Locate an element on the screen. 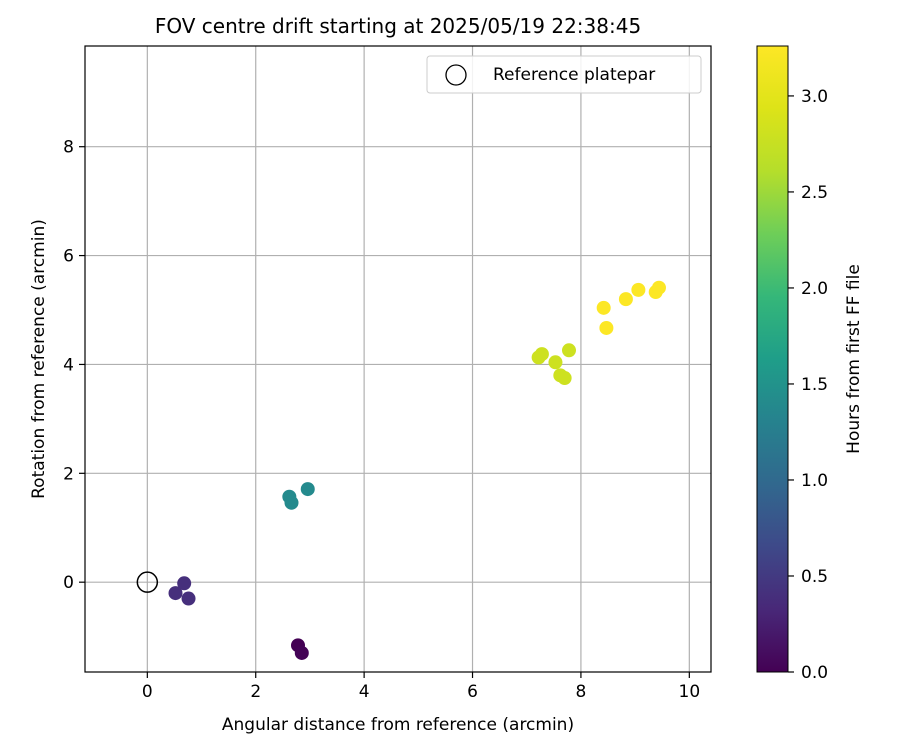  colorbar-tick-label: 0.0 is located at coordinates (814, 673).